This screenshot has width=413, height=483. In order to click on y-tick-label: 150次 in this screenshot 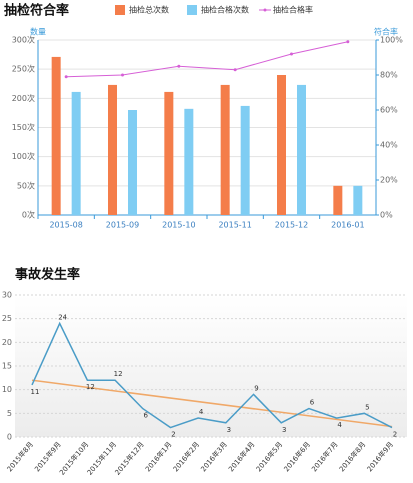, I will do `click(23, 127)`.